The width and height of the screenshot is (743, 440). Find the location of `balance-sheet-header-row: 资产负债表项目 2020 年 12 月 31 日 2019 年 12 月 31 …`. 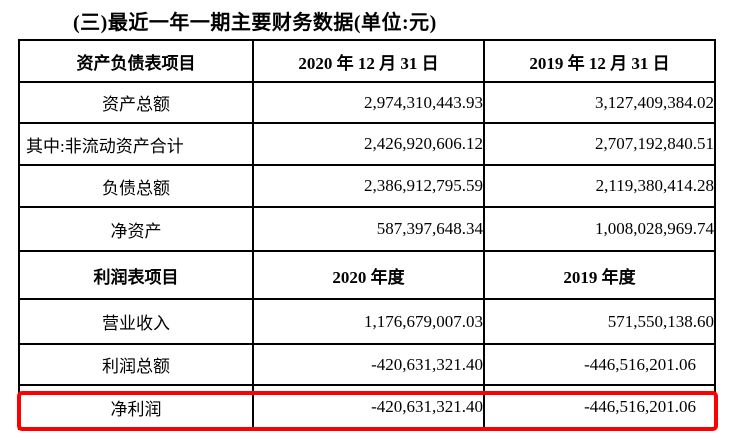

balance-sheet-header-row: 资产负债表项目 2020 年 12 月 31 日 2019 年 12 月 31 … is located at coordinates (367, 61).